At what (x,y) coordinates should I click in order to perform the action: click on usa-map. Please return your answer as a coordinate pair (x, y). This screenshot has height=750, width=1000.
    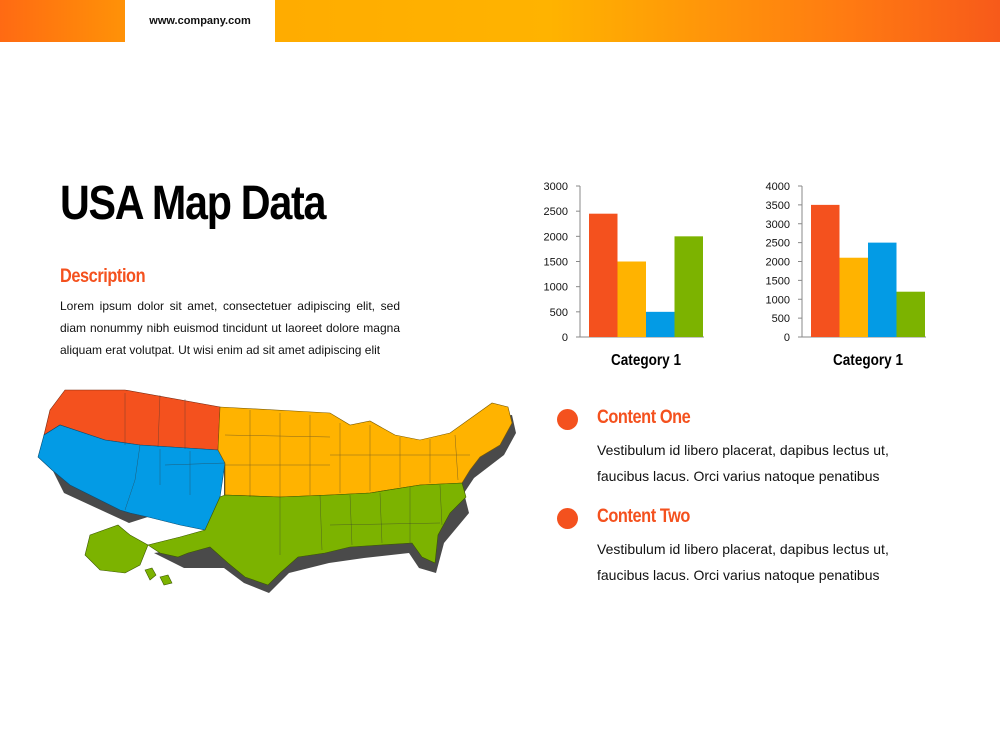
    Looking at the image, I should click on (276, 491).